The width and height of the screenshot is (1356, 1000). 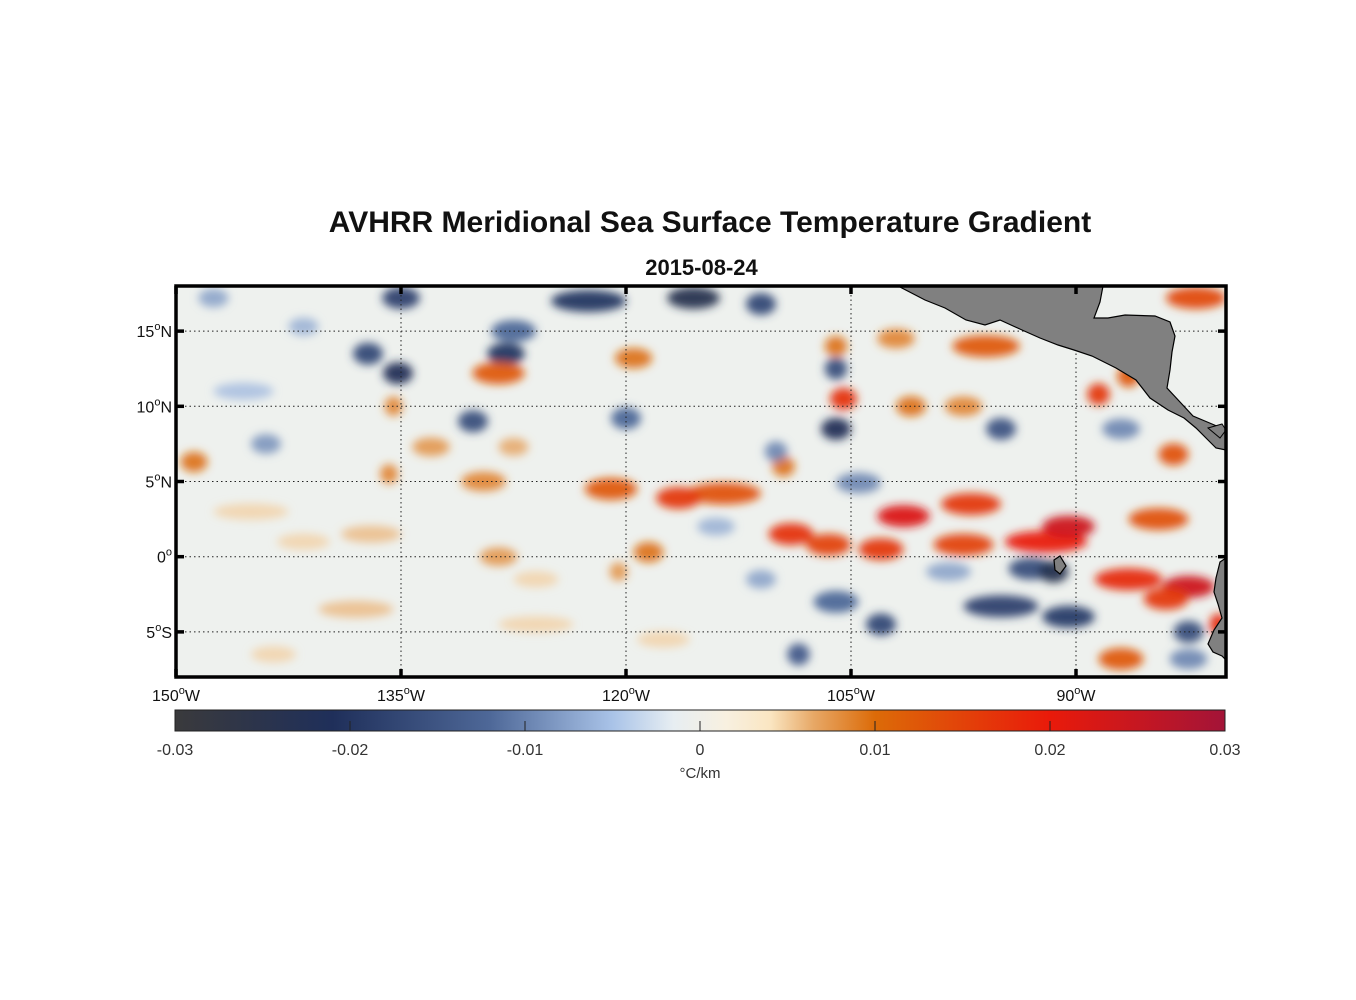 I want to click on colorbar-tick-label: -0.02, so click(x=350, y=750).